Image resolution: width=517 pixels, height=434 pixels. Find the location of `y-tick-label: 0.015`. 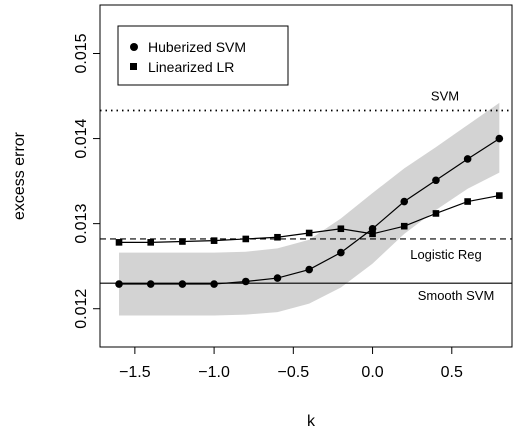

y-tick-label: 0.015 is located at coordinates (81, 53).